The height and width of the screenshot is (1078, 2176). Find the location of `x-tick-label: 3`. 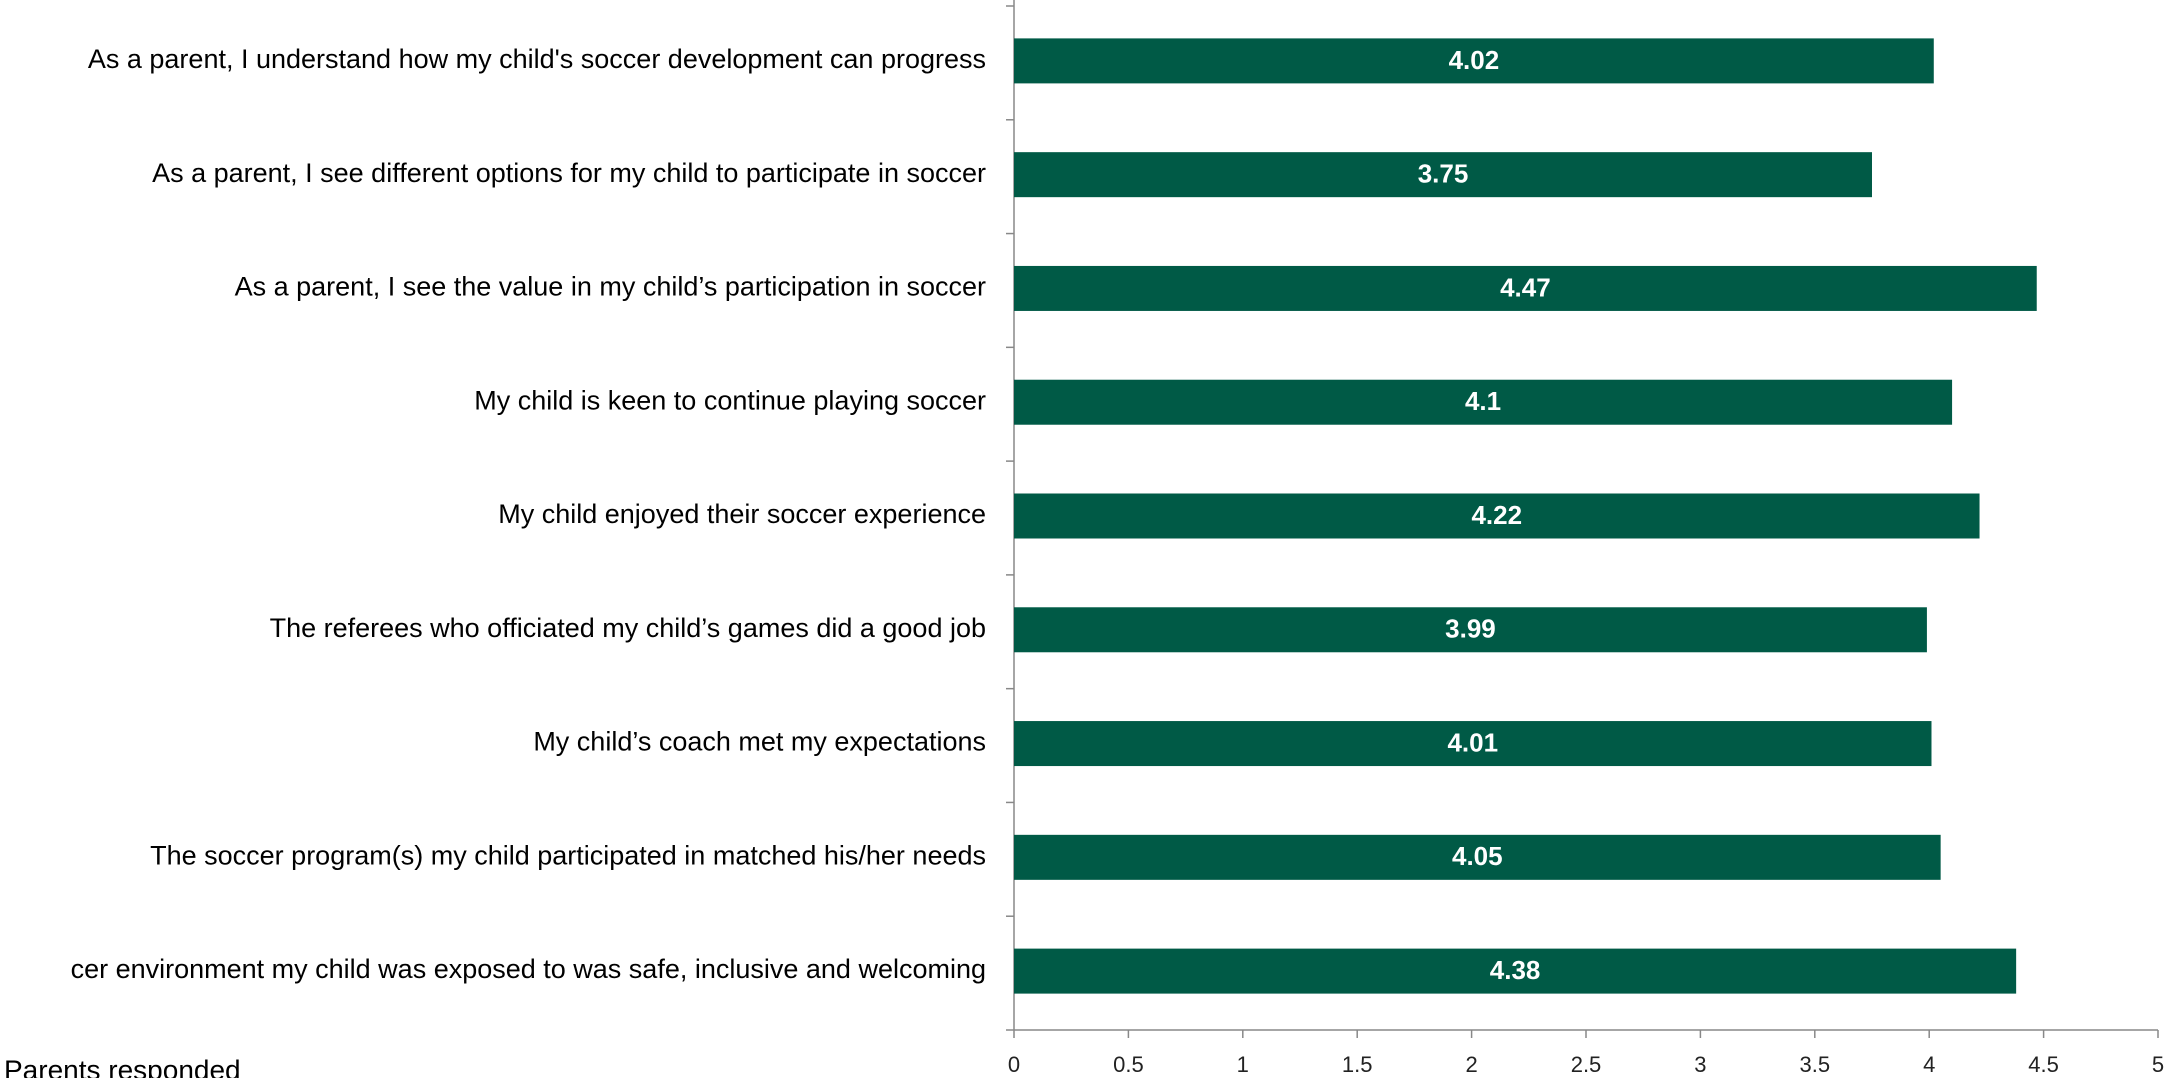

x-tick-label: 3 is located at coordinates (1700, 1064).